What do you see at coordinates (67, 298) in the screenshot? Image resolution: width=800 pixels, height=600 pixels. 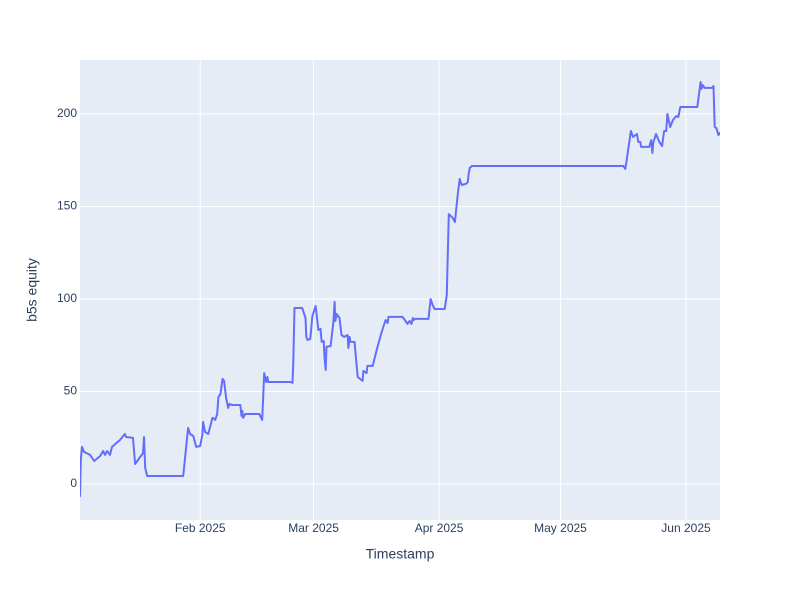 I see `y-tick-label: 100` at bounding box center [67, 298].